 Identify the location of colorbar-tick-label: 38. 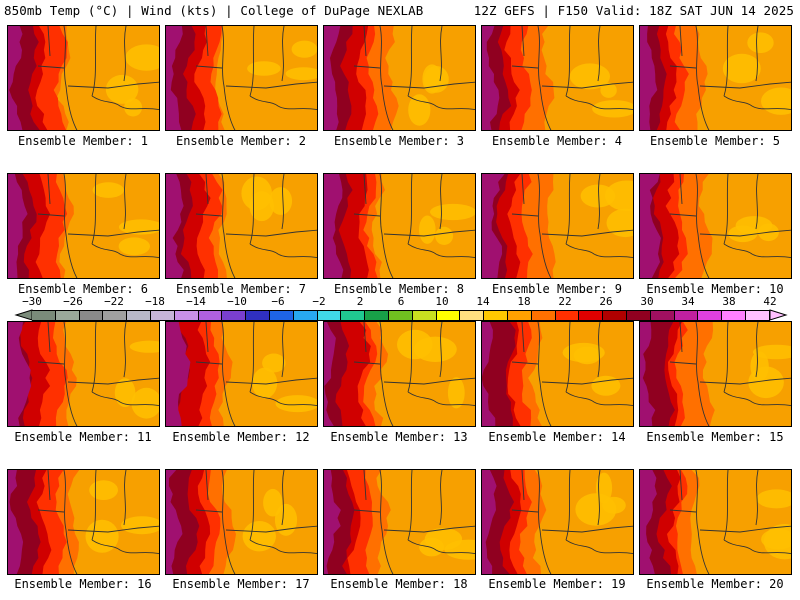
(729, 301).